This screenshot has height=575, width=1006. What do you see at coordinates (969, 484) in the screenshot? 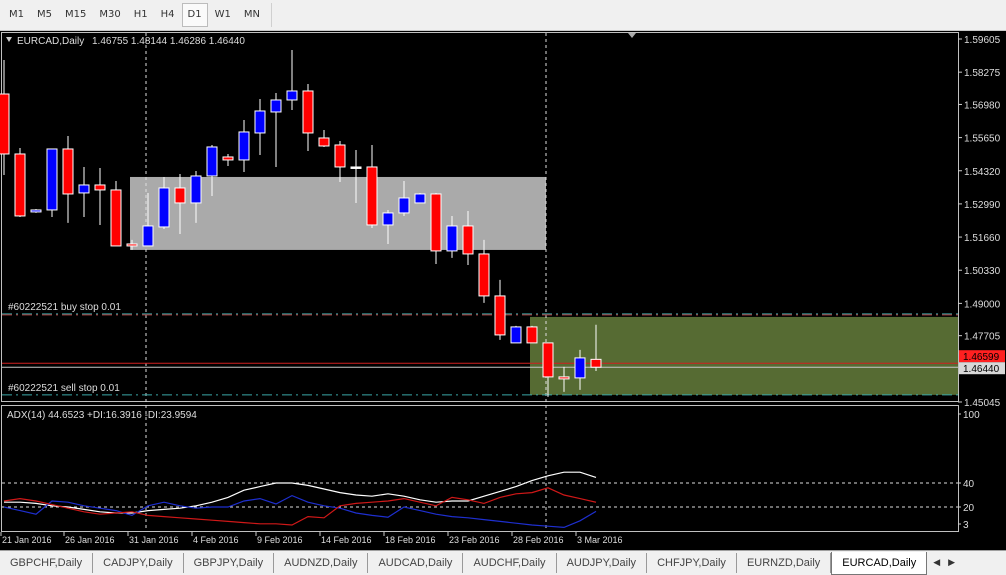
I see `adx-axis-label: 40` at bounding box center [969, 484].